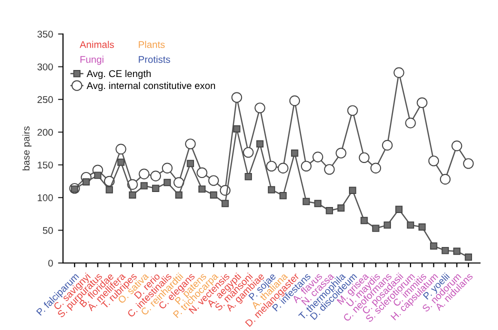 The width and height of the screenshot is (498, 330). Describe the element at coordinates (27, 148) in the screenshot. I see `y-axis-title: base pairs` at that location.